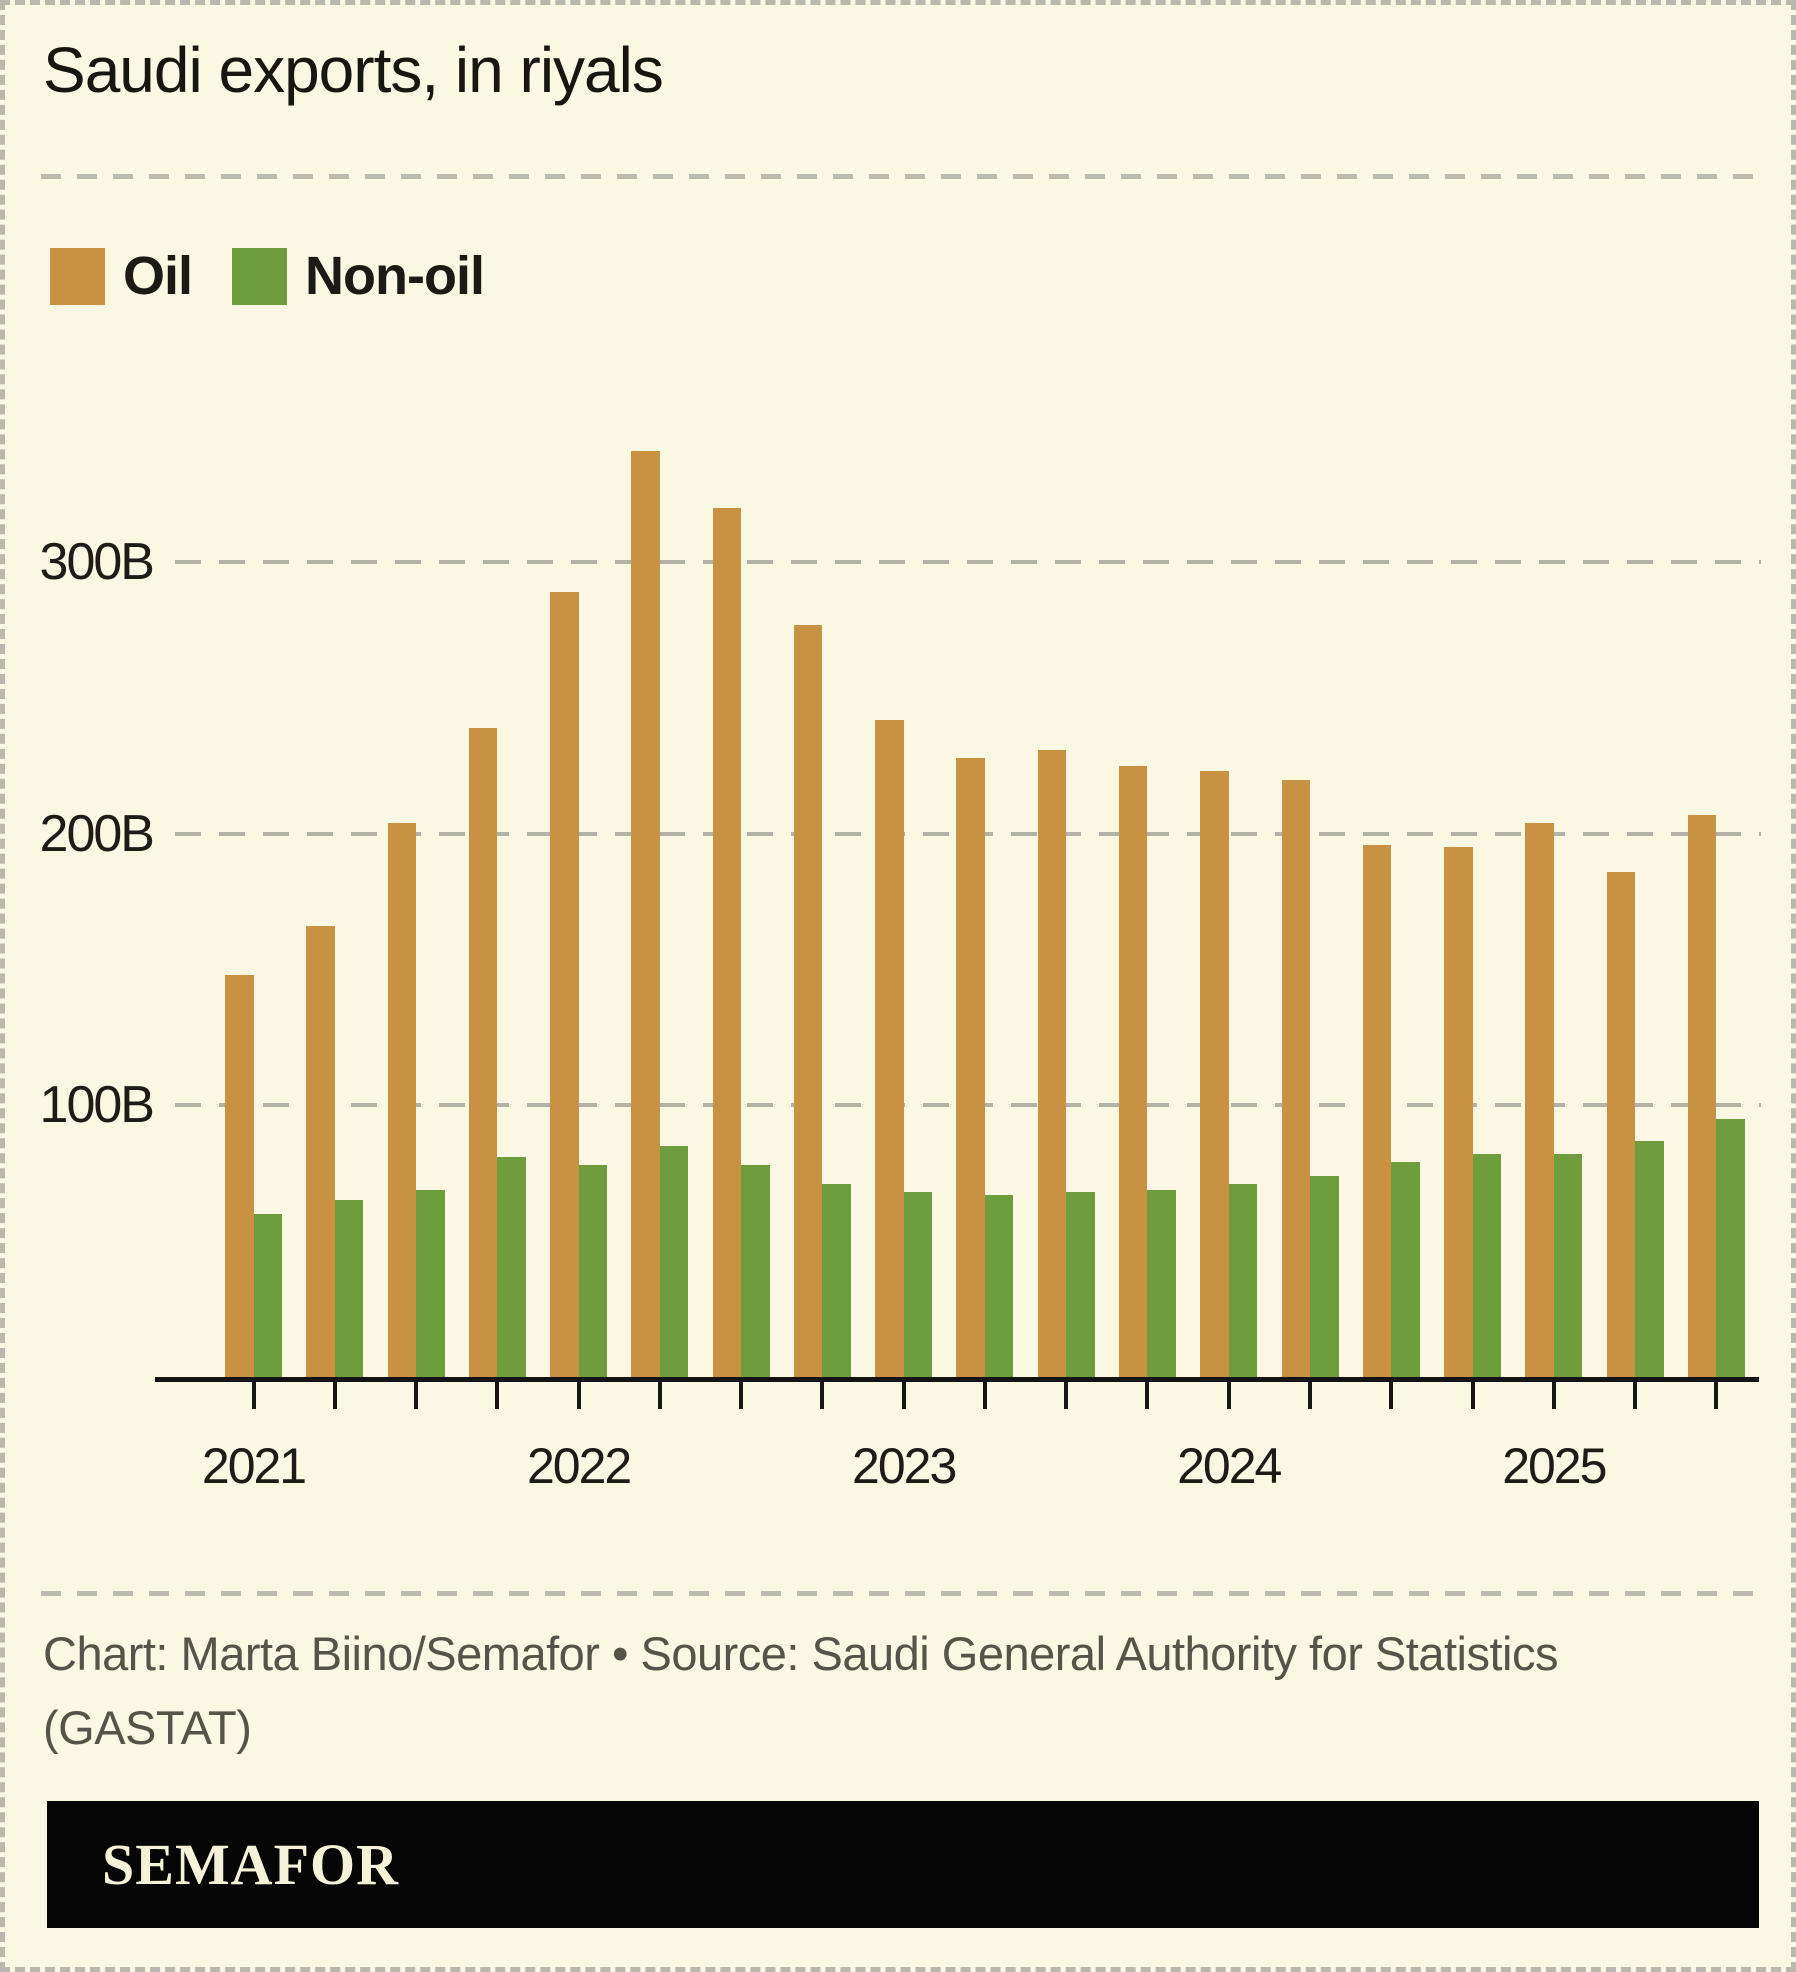 The height and width of the screenshot is (1972, 1796). I want to click on x-tick-2021-Q4, so click(497, 1395).